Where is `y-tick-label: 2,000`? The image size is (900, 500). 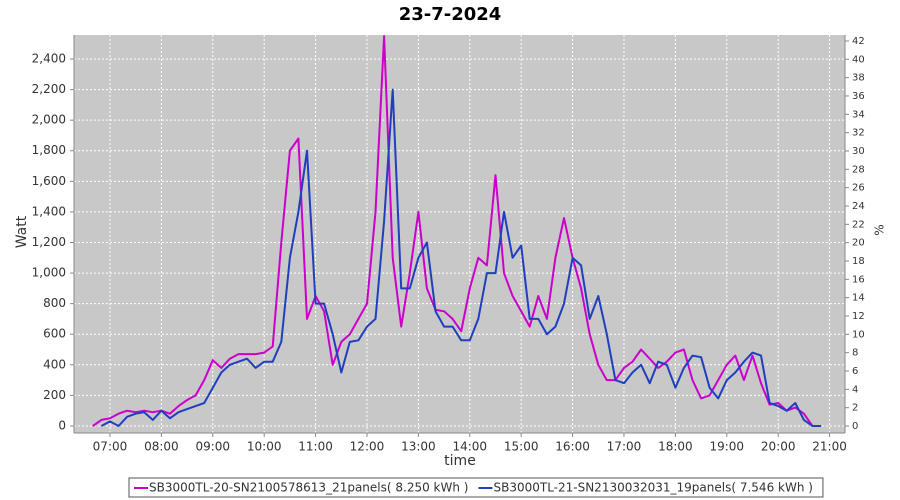
y-tick-label: 2,000 is located at coordinates (49, 120).